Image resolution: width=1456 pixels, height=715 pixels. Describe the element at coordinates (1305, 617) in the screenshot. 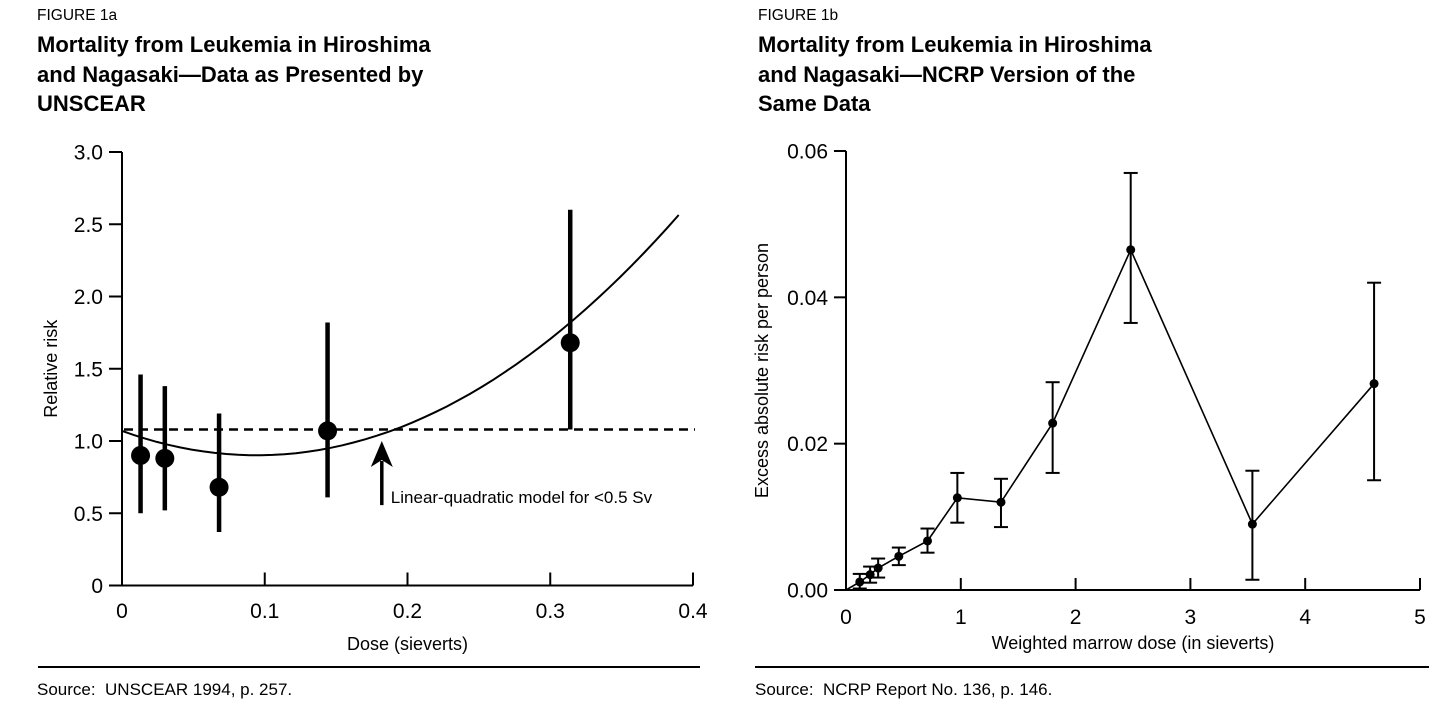

I see `svg-text: 4` at that location.